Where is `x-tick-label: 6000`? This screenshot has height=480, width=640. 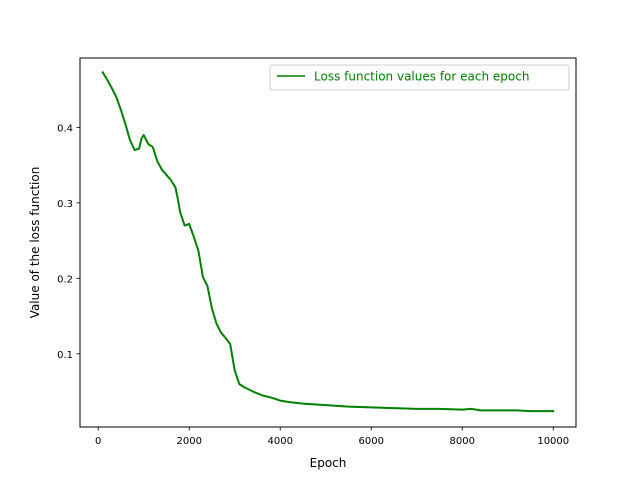
x-tick-label: 6000 is located at coordinates (371, 441).